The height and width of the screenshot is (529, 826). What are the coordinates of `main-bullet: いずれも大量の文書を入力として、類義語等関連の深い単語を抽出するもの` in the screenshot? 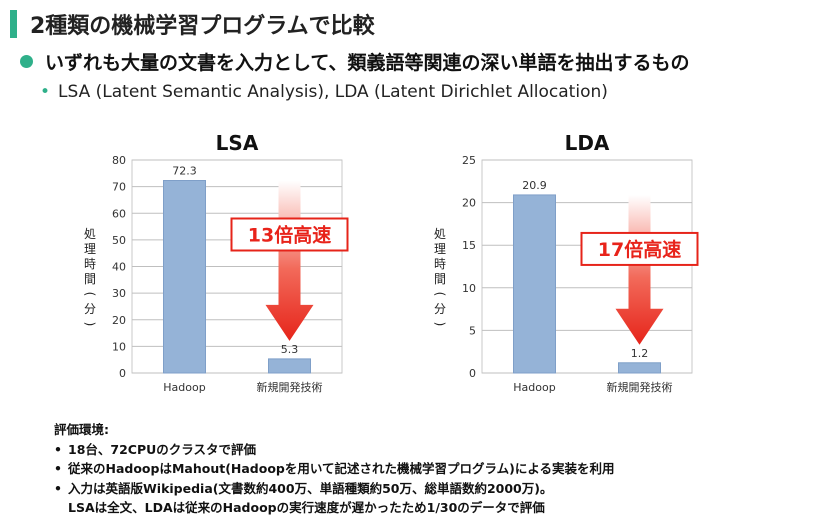 It's located at (354, 61).